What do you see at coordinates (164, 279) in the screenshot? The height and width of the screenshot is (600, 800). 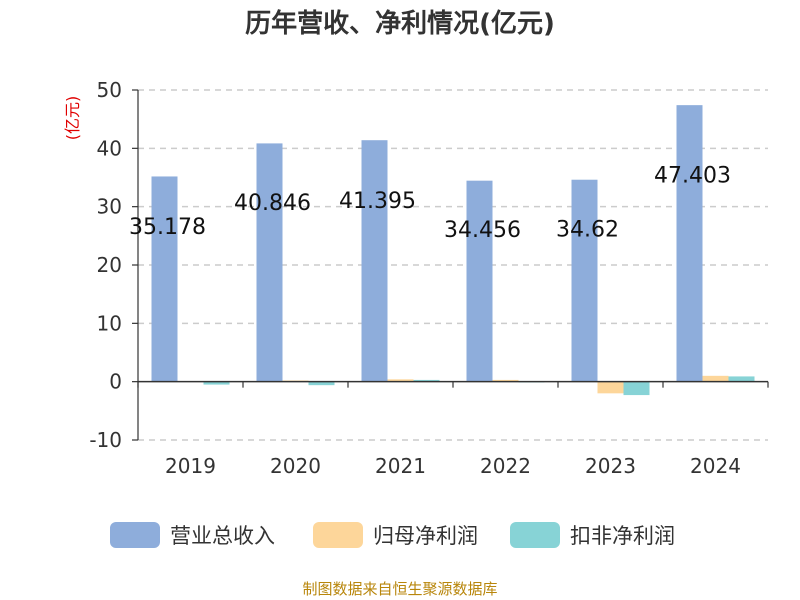 I see `bar-1-2019` at bounding box center [164, 279].